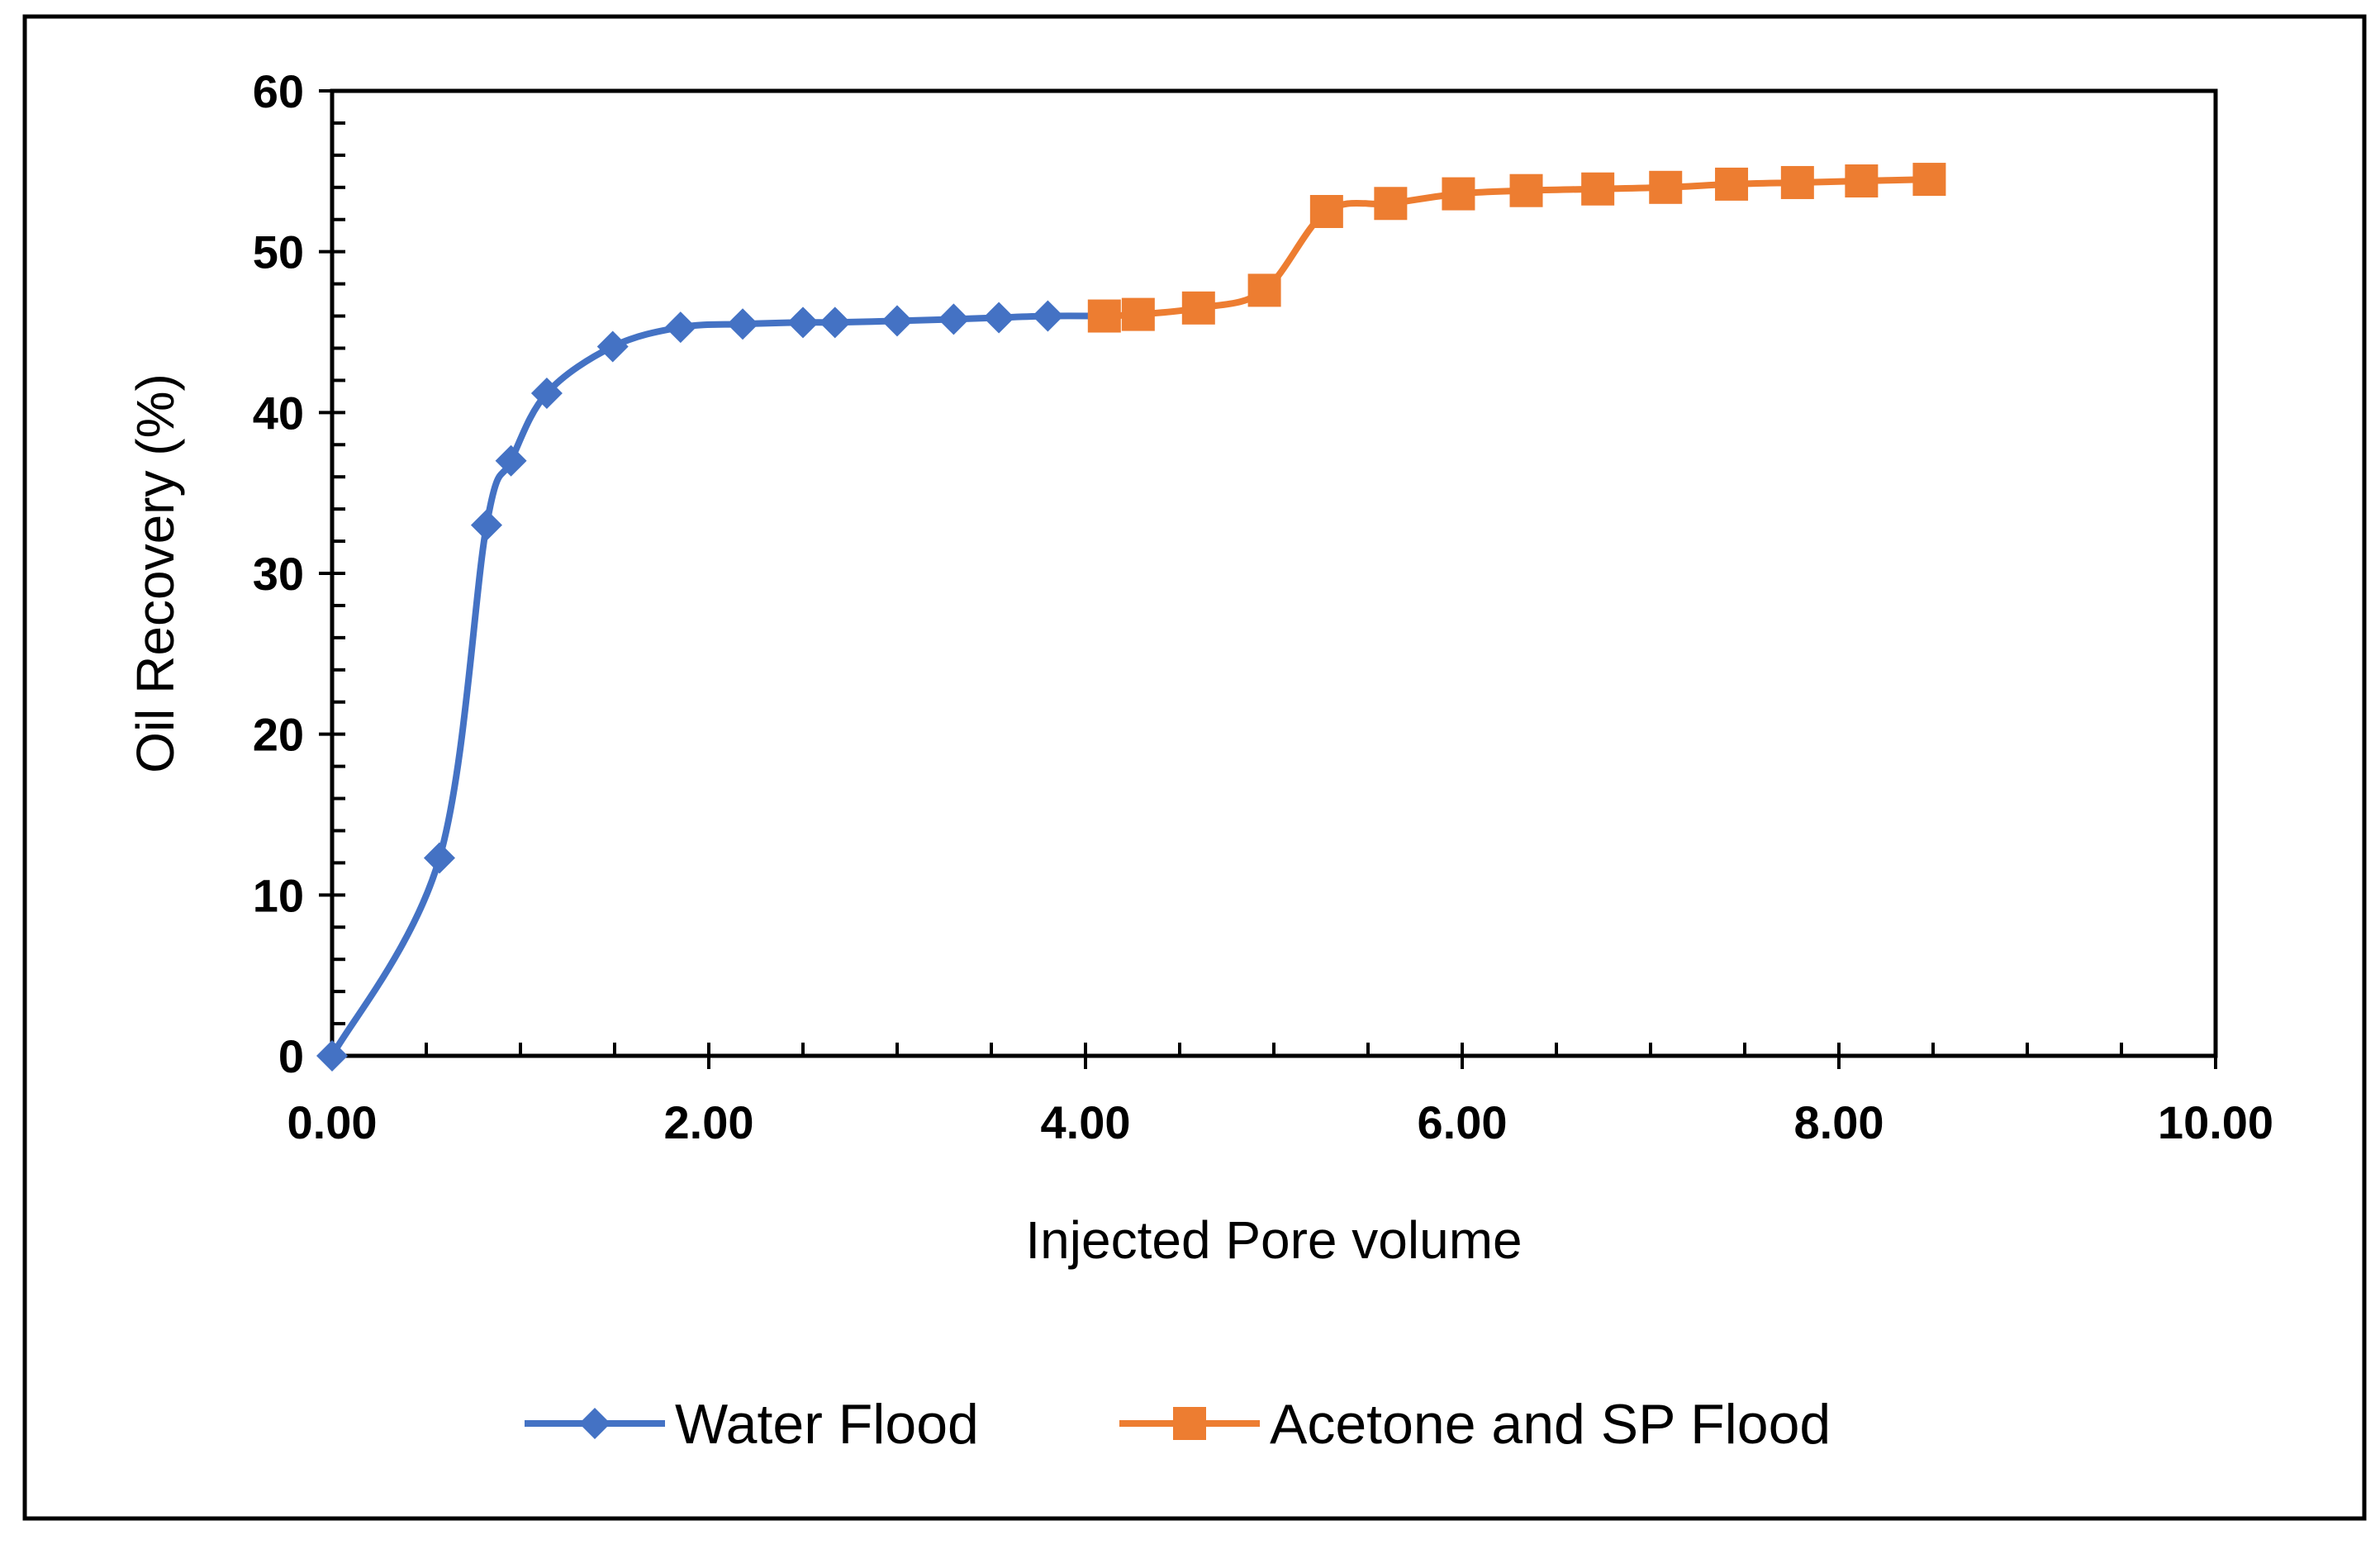 The image size is (2380, 1554). Describe the element at coordinates (1086, 1122) in the screenshot. I see `x-tick-label: 4.00` at that location.